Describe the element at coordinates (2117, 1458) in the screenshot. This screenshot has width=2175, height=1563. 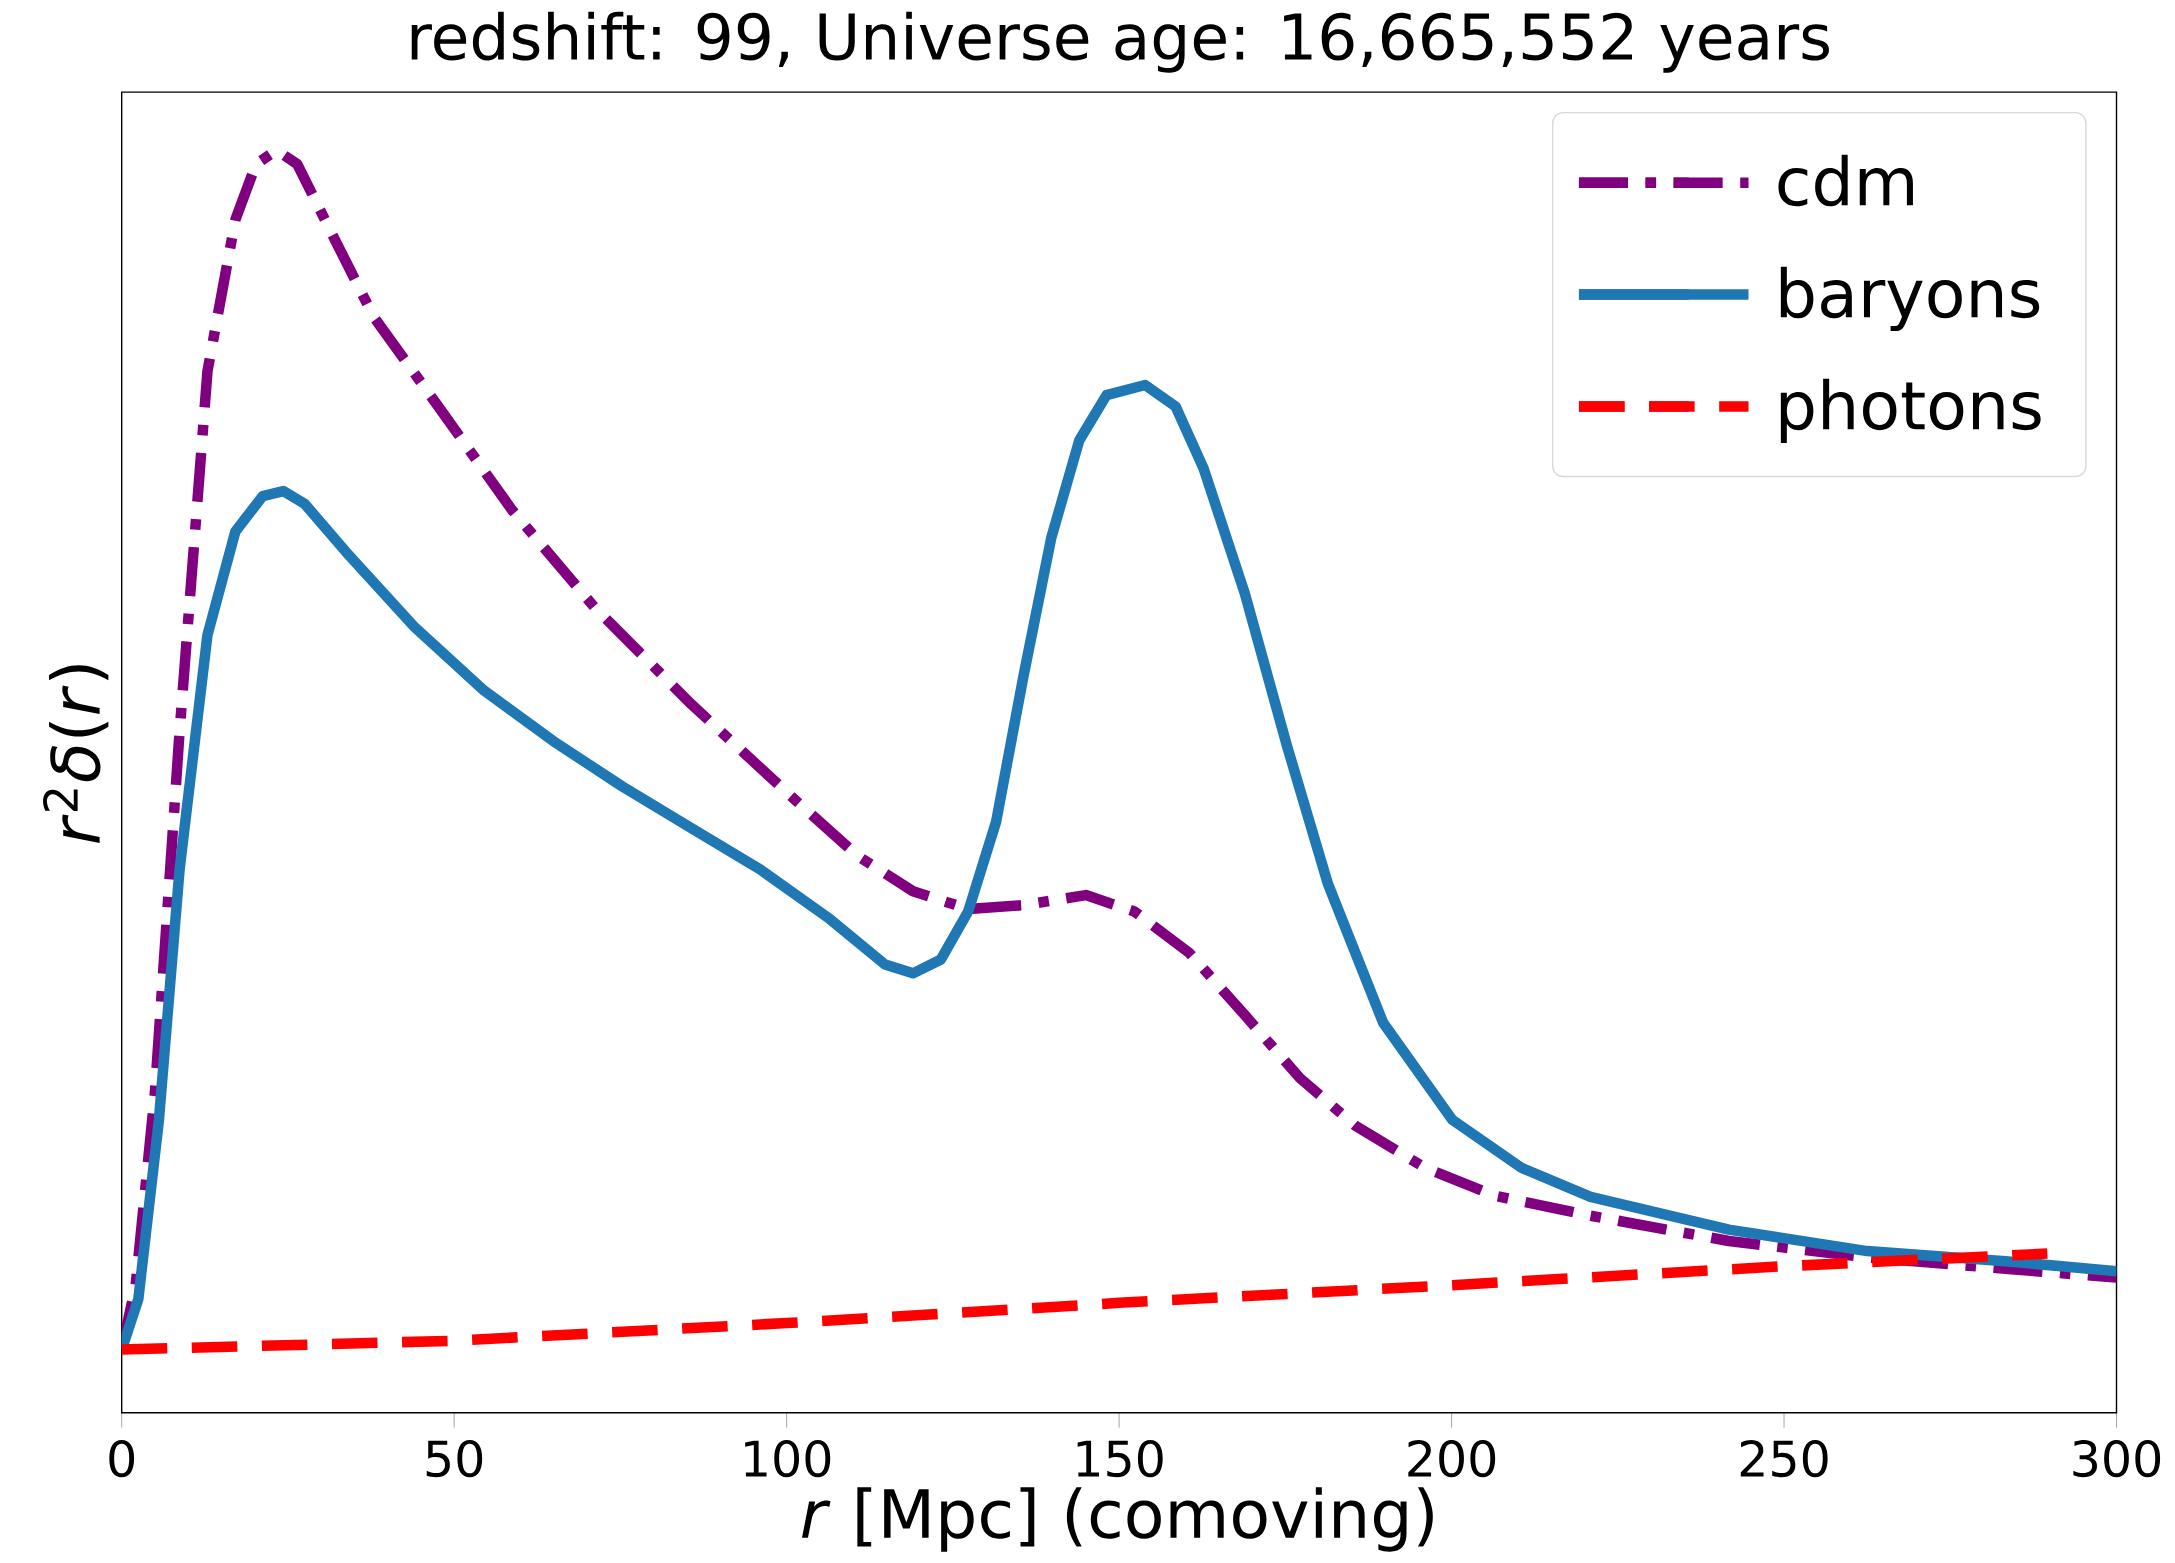
I see `x-tick-label: 300` at that location.